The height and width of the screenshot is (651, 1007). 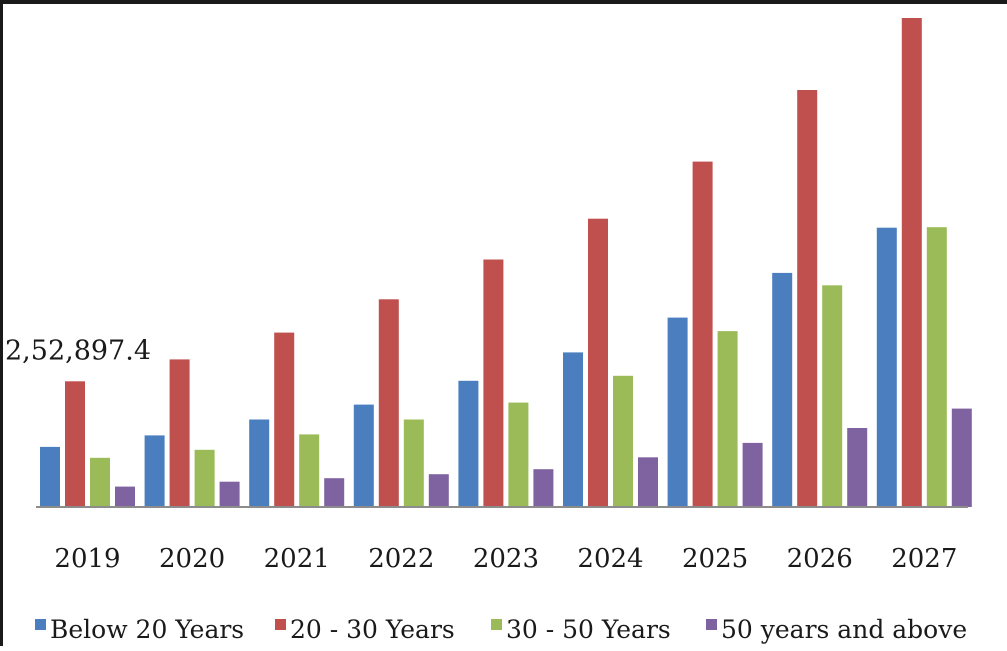 I want to click on x-tick-label-2026: 2026, so click(x=820, y=559).